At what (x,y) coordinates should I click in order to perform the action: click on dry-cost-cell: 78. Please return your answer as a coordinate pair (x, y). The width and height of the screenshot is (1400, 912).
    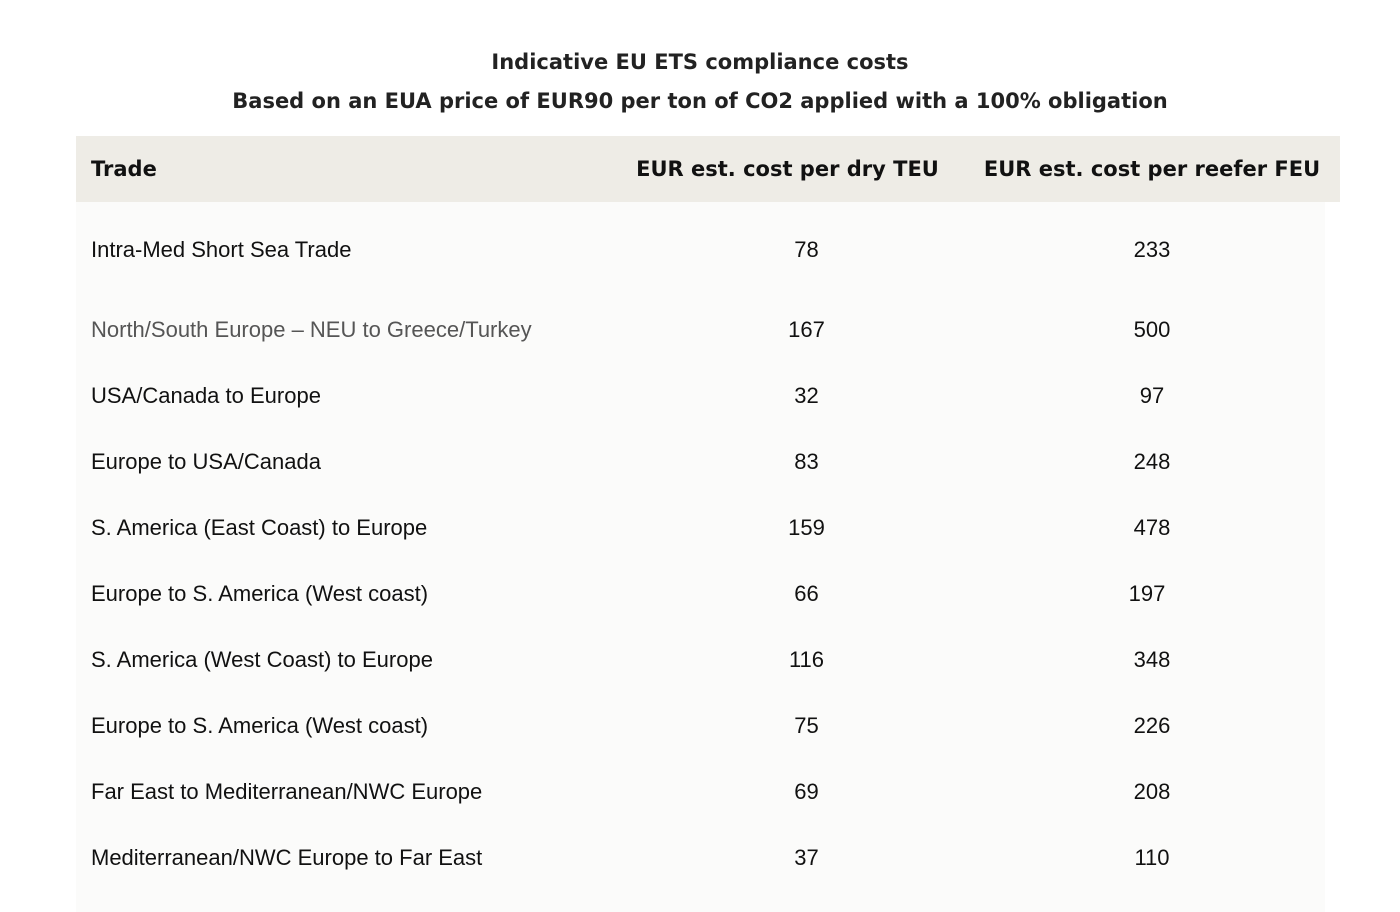
    Looking at the image, I should click on (806, 249).